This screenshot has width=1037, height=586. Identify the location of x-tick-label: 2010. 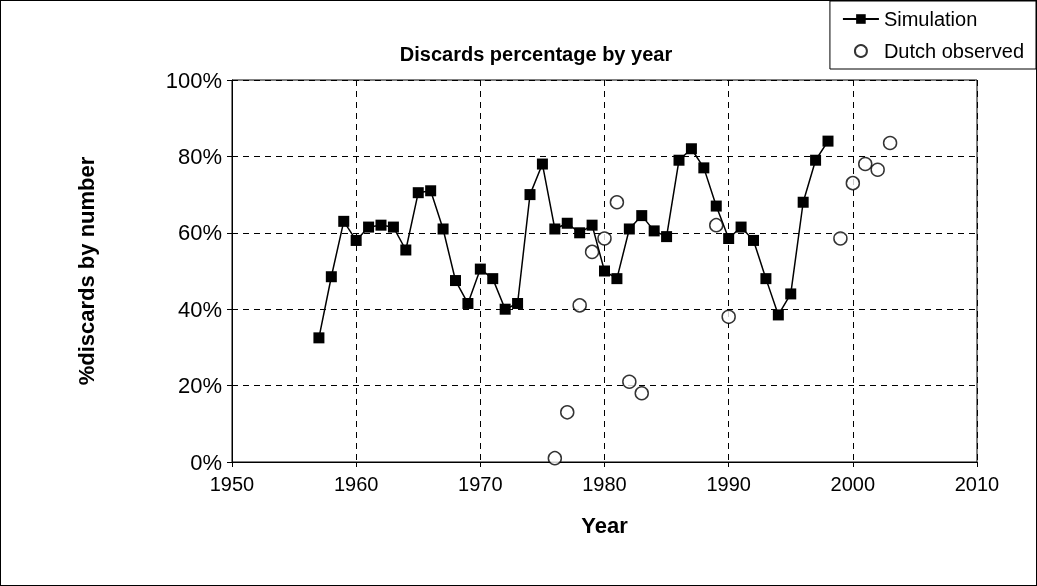
(977, 484).